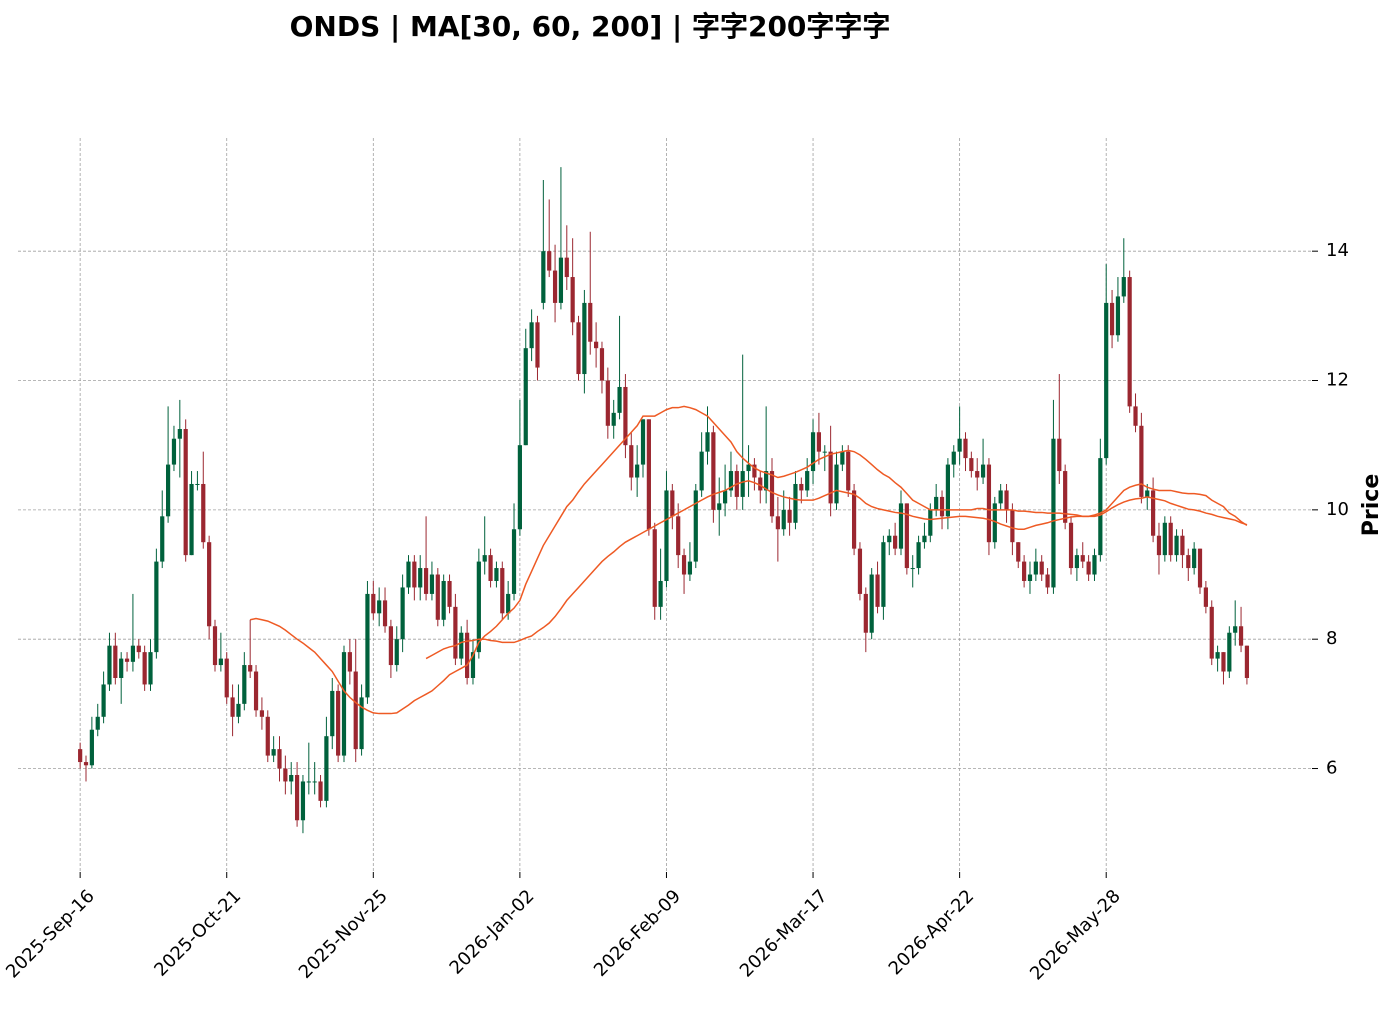 Image resolution: width=1399 pixels, height=1011 pixels. Describe the element at coordinates (343, 934) in the screenshot. I see `x-tick-label: 2025-Nov-25` at that location.